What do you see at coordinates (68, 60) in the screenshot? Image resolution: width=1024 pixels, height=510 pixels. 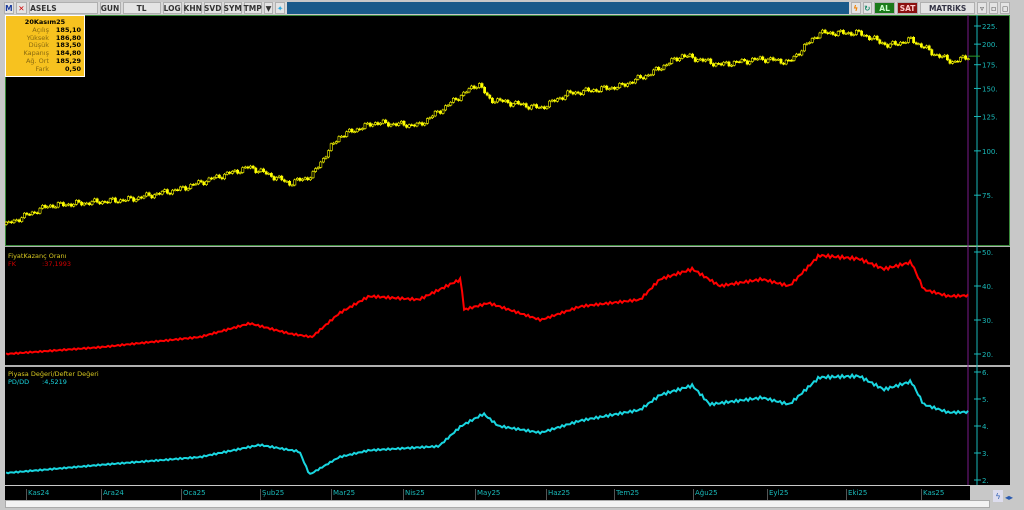 I see `info-value: 185,29` at bounding box center [68, 60].